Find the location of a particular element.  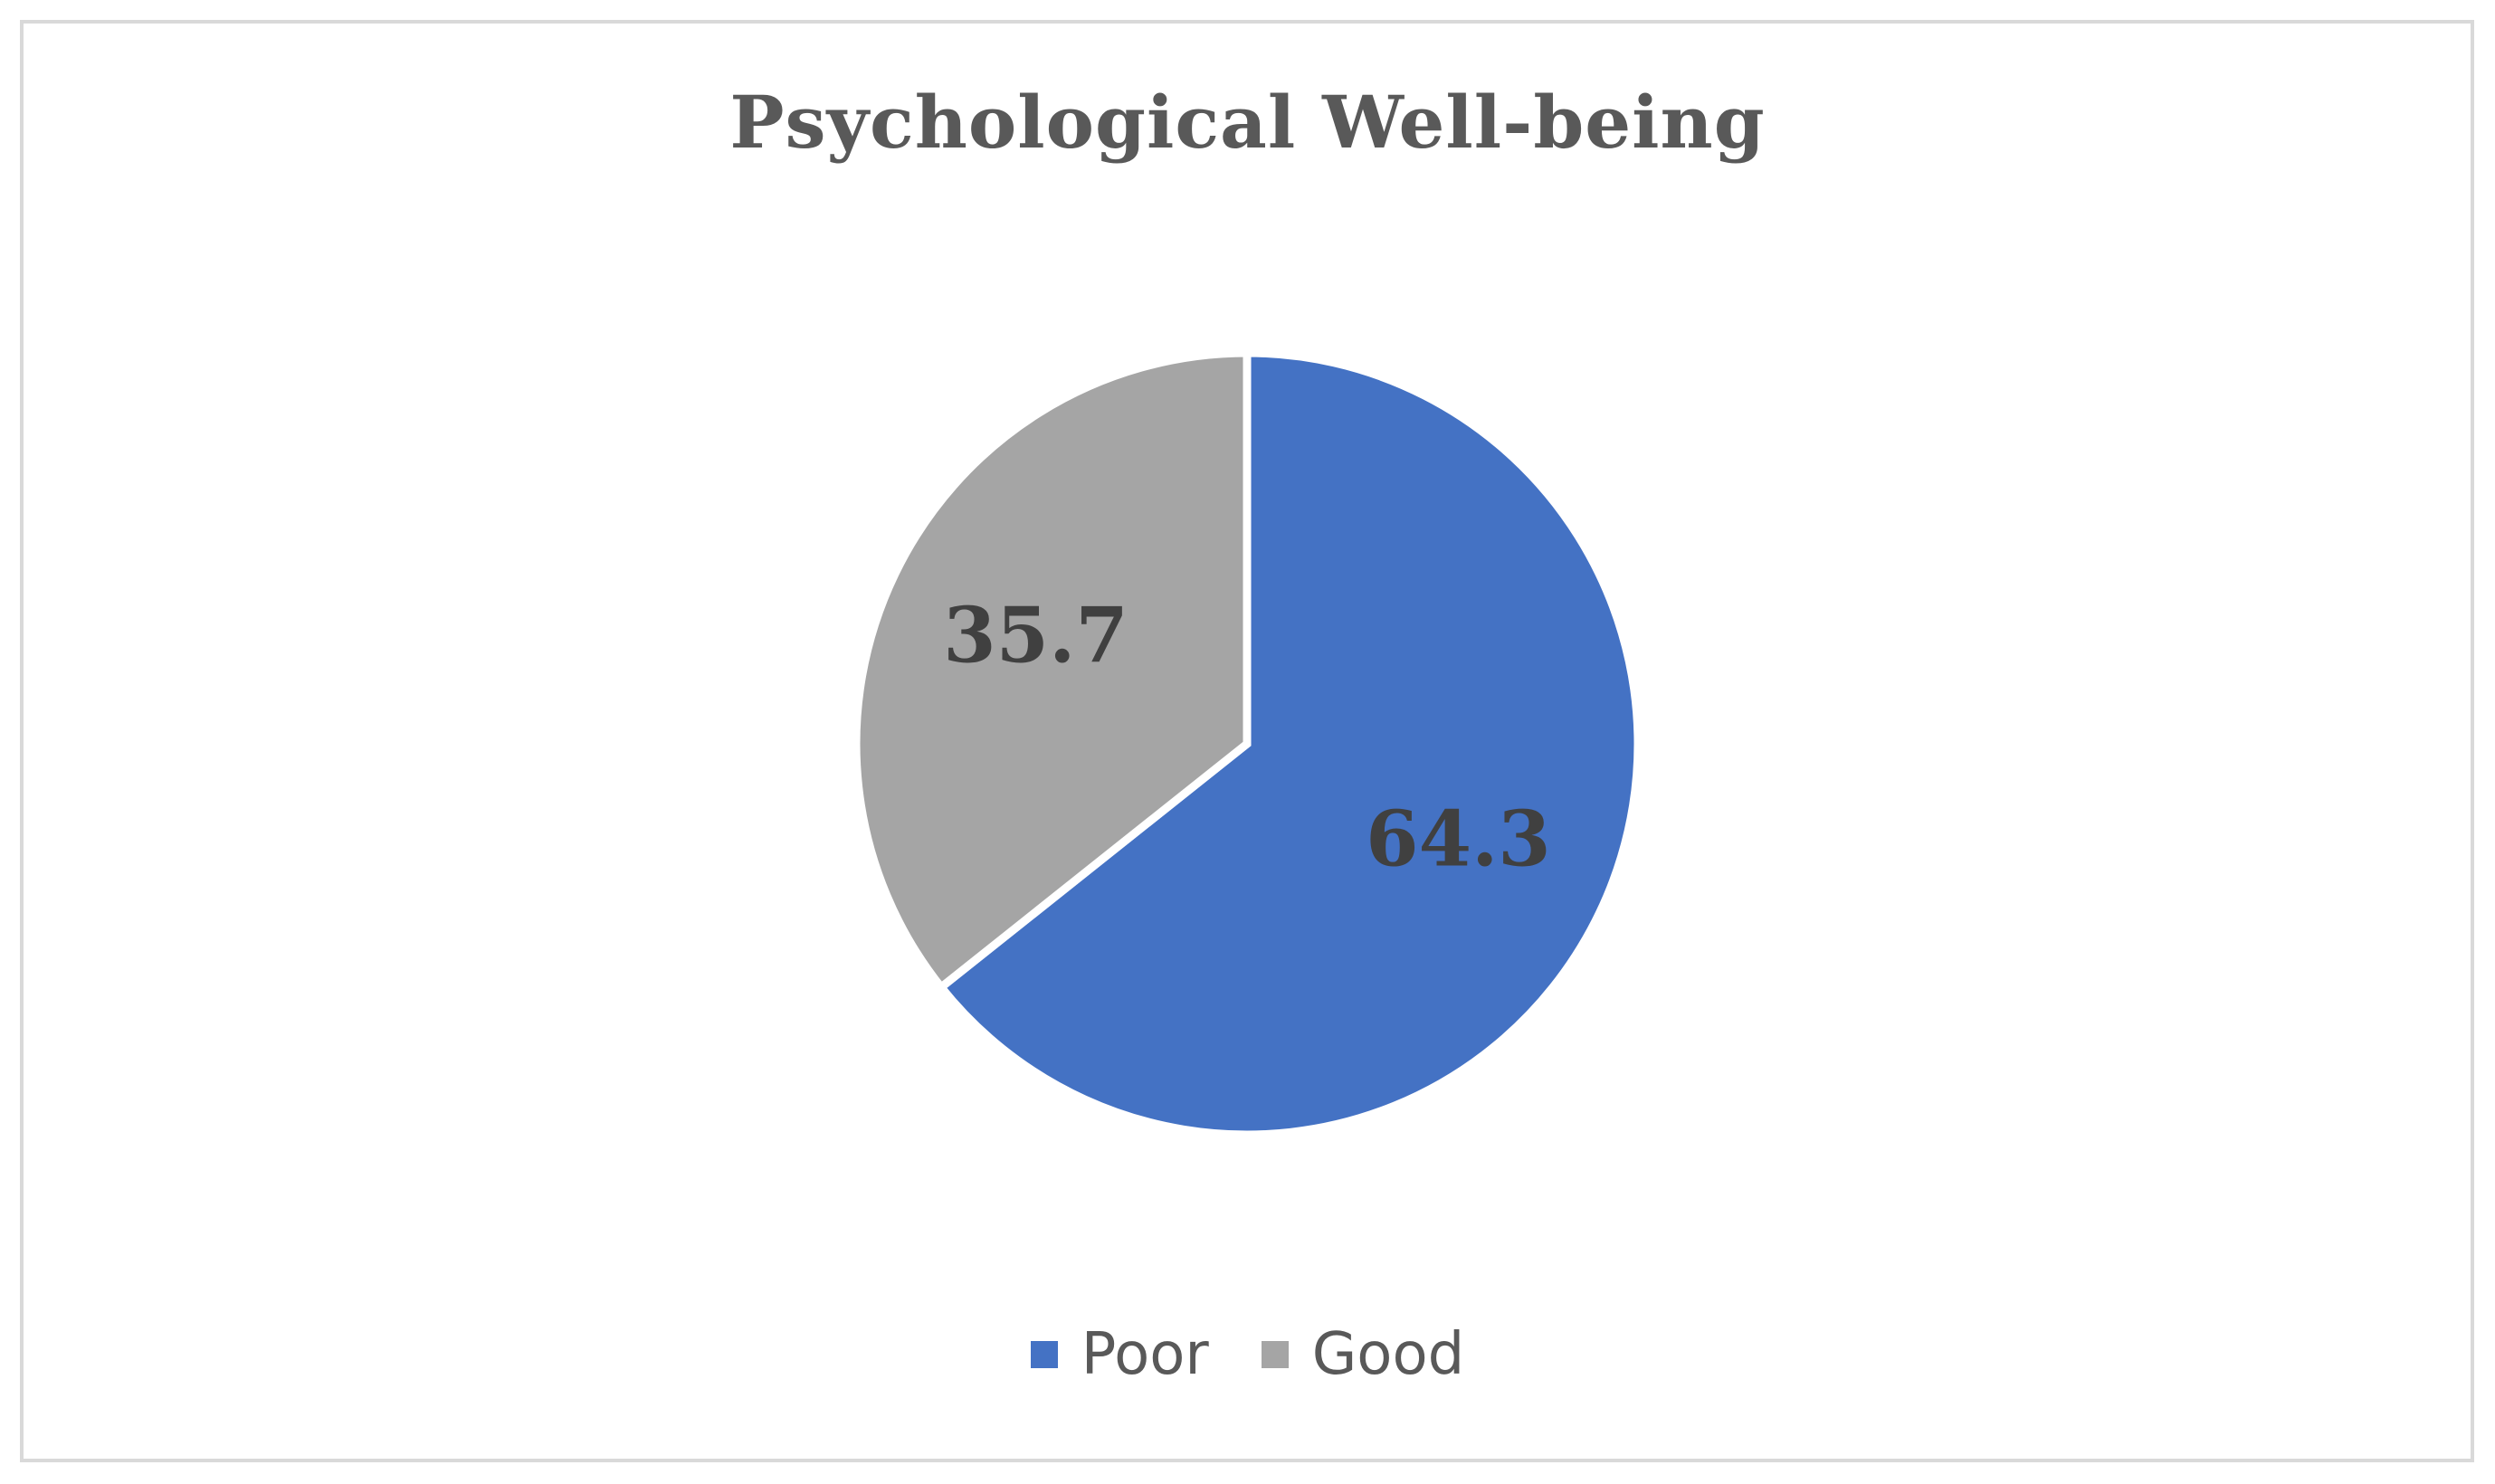

legend-label-good: Good is located at coordinates (1388, 1354).